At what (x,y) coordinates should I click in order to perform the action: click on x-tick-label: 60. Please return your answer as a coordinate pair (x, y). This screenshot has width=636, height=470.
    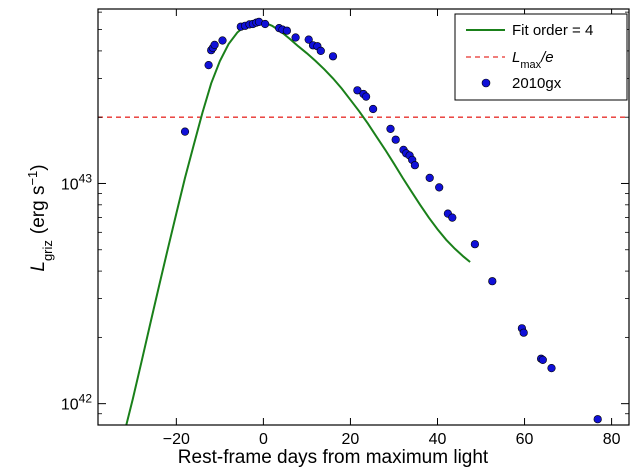
    Looking at the image, I should click on (525, 439).